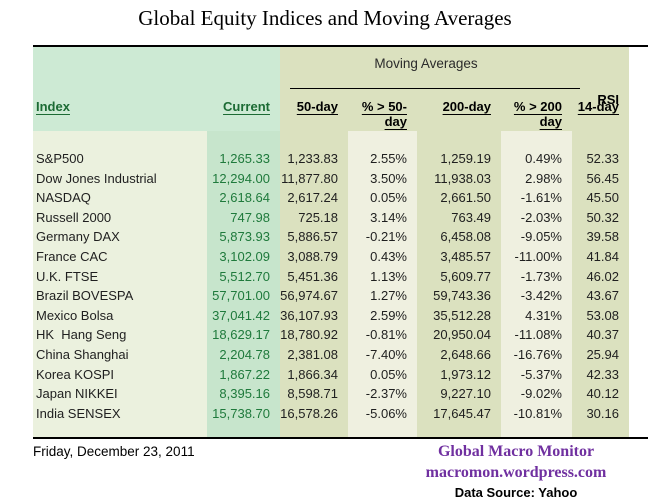 This screenshot has width=650, height=500. Describe the element at coordinates (244, 354) in the screenshot. I see `current-value-cell: 2,204.78` at that location.